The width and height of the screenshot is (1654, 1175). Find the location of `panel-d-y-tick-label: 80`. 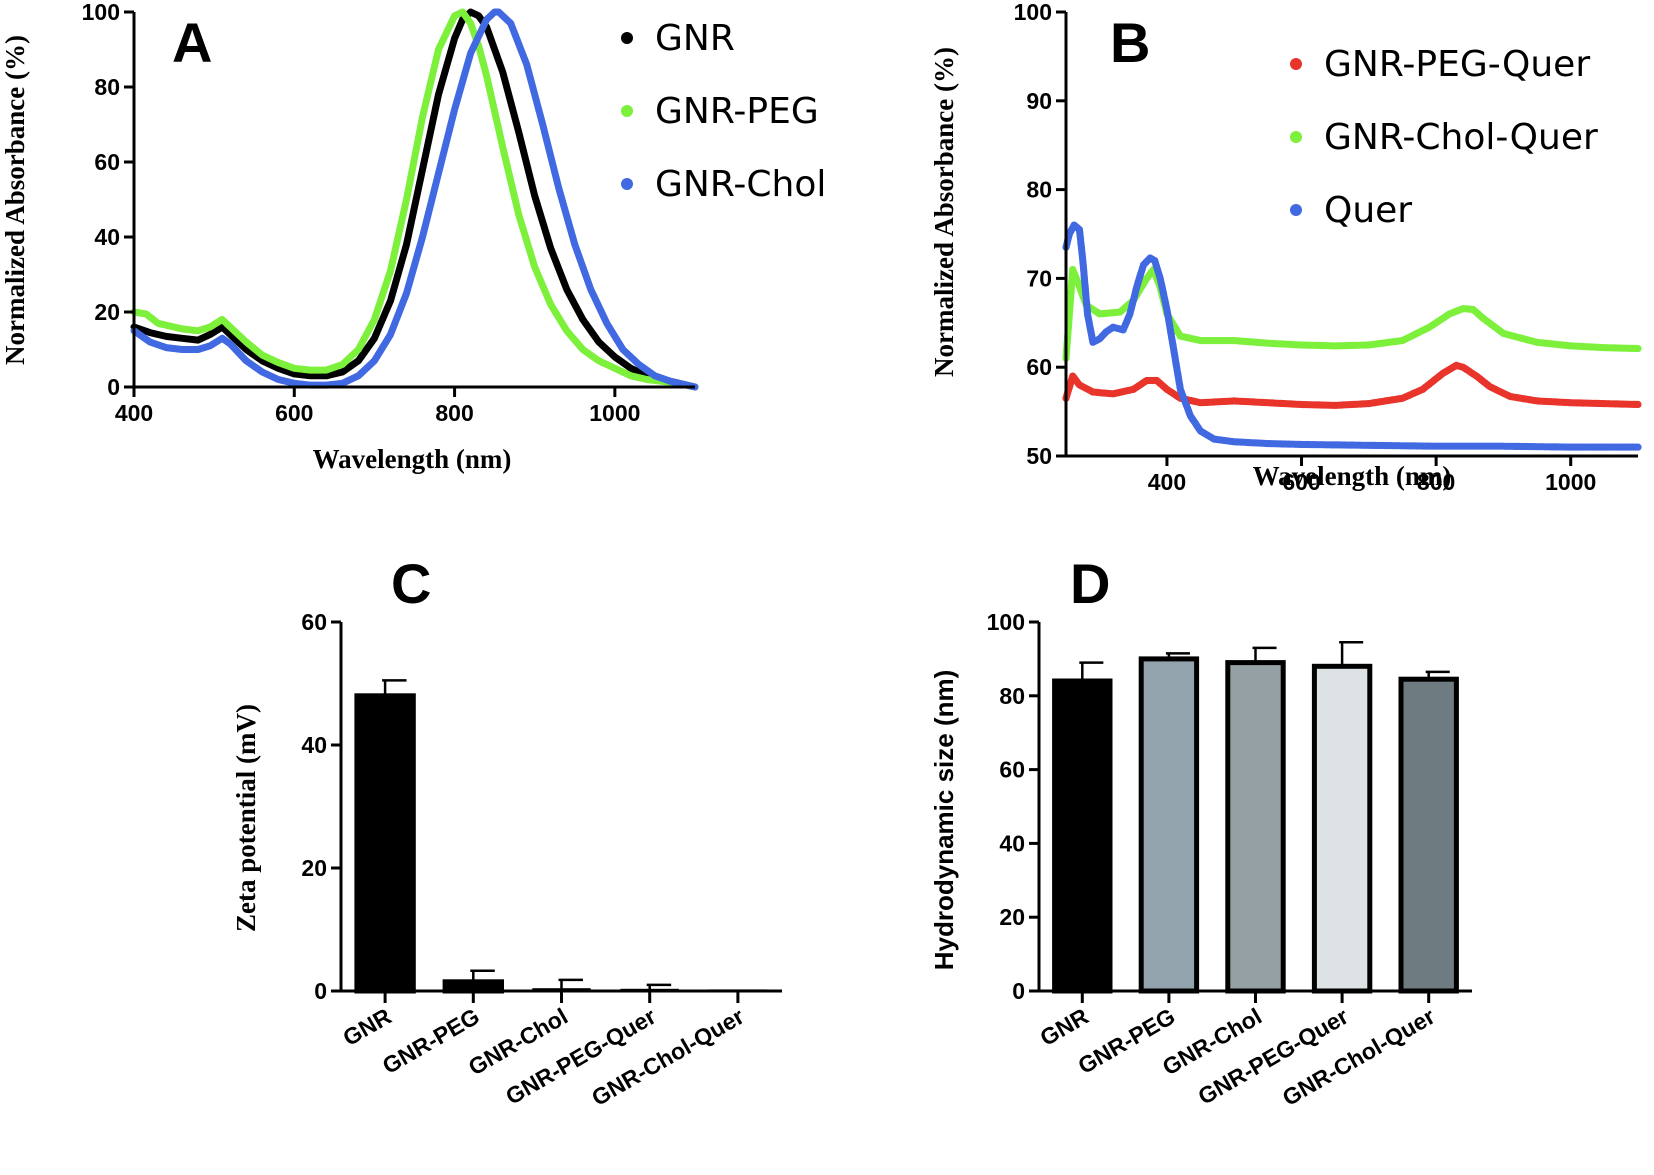

panel-d-y-tick-label: 80 is located at coordinates (1012, 696).